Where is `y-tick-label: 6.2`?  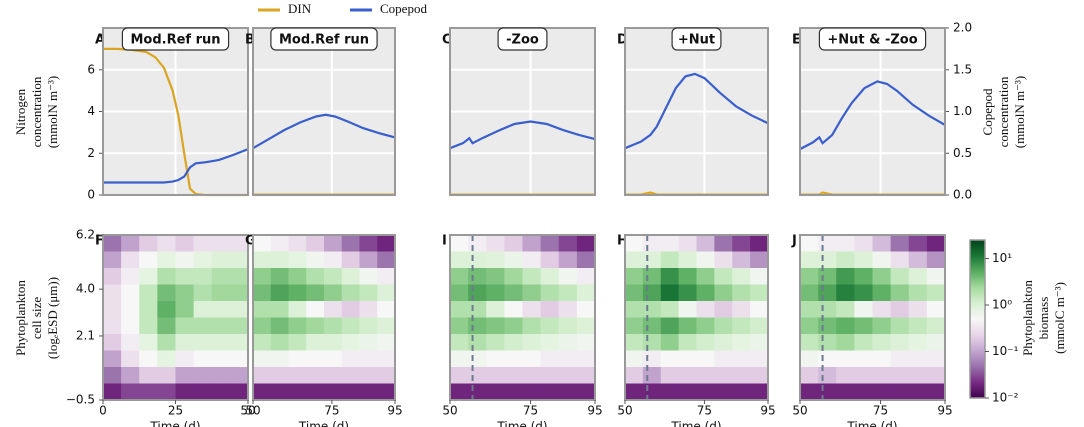
y-tick-label: 6.2 is located at coordinates (85, 235).